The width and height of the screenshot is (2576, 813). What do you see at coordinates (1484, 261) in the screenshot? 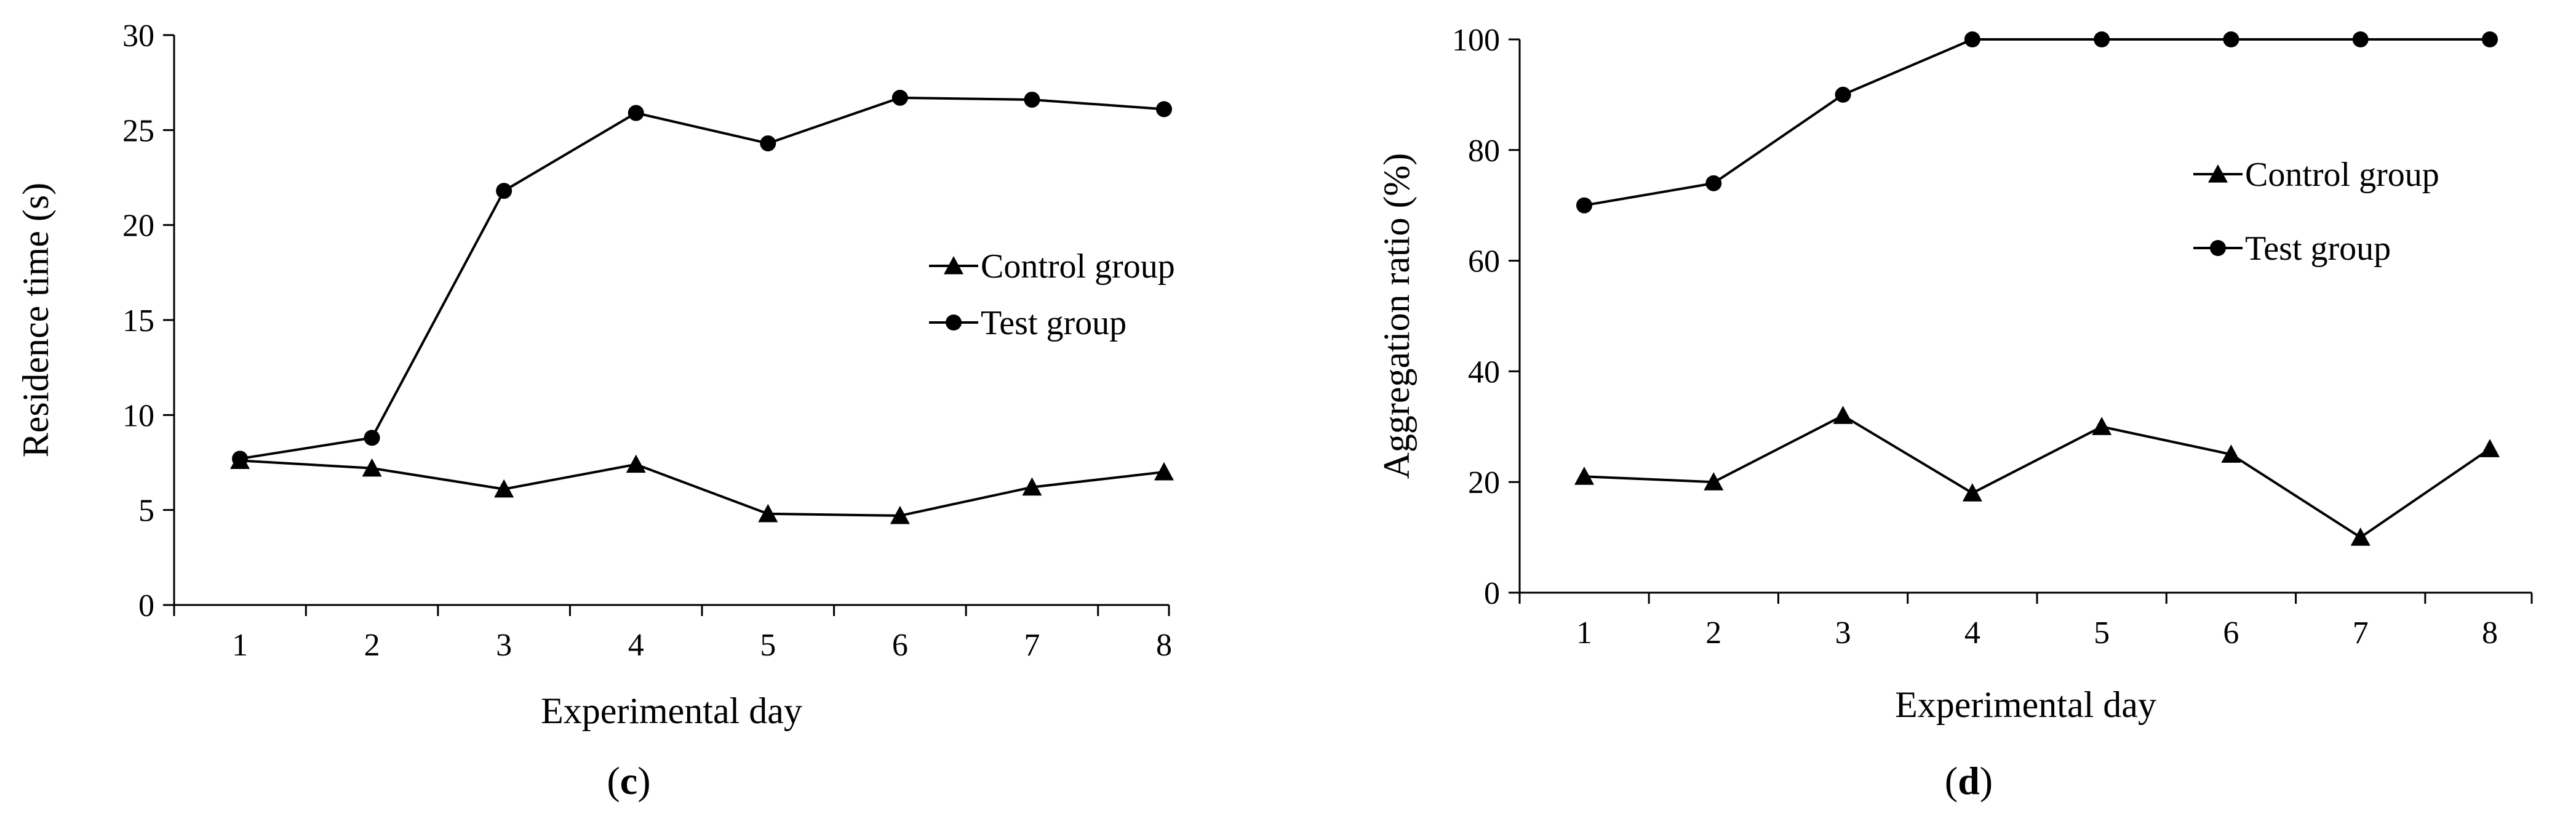
I see `y-tick-label: 60` at bounding box center [1484, 261].